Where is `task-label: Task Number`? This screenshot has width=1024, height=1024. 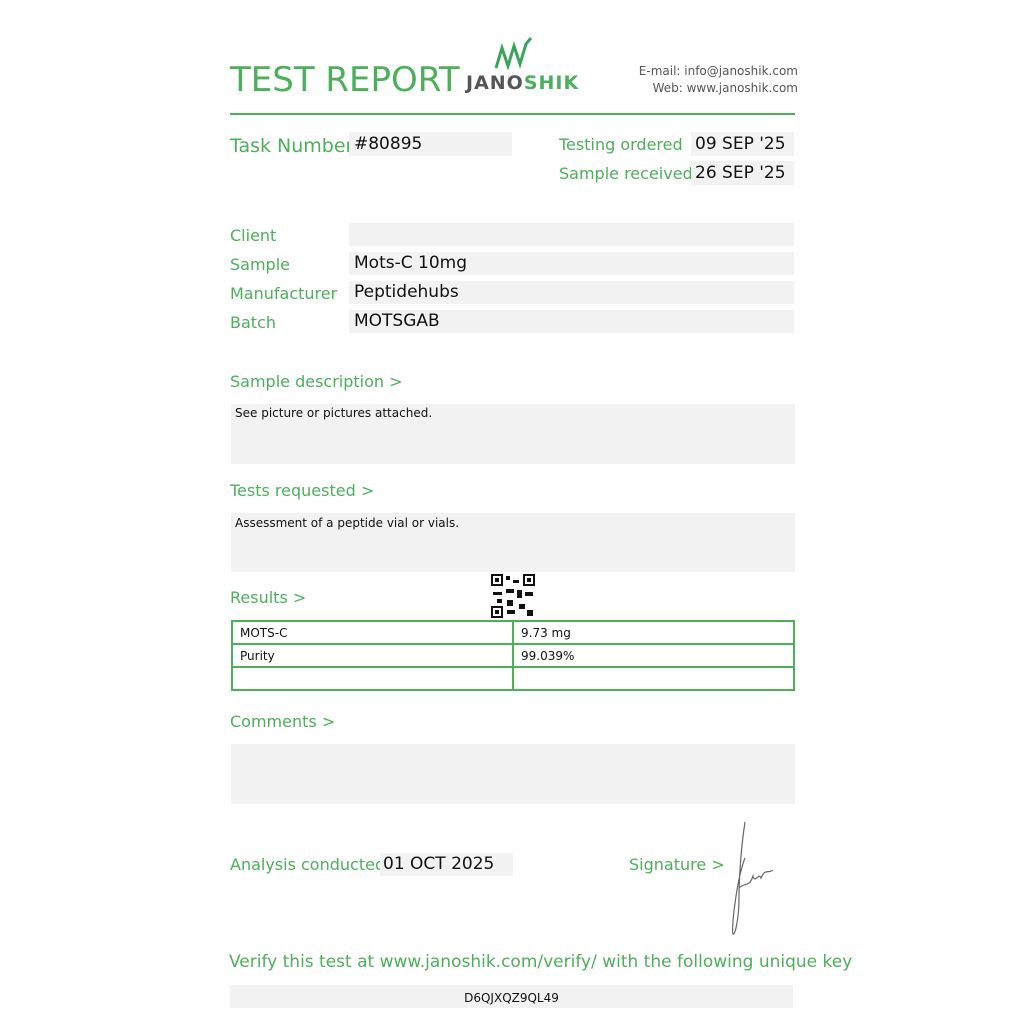 task-label: Task Number is located at coordinates (292, 146).